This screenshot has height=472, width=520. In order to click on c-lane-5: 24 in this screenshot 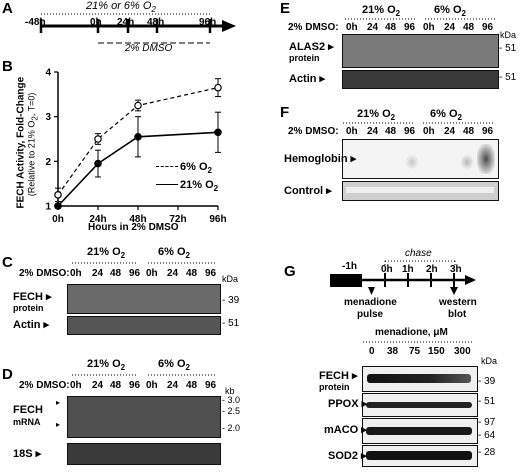, I will do `click(173, 273)`.